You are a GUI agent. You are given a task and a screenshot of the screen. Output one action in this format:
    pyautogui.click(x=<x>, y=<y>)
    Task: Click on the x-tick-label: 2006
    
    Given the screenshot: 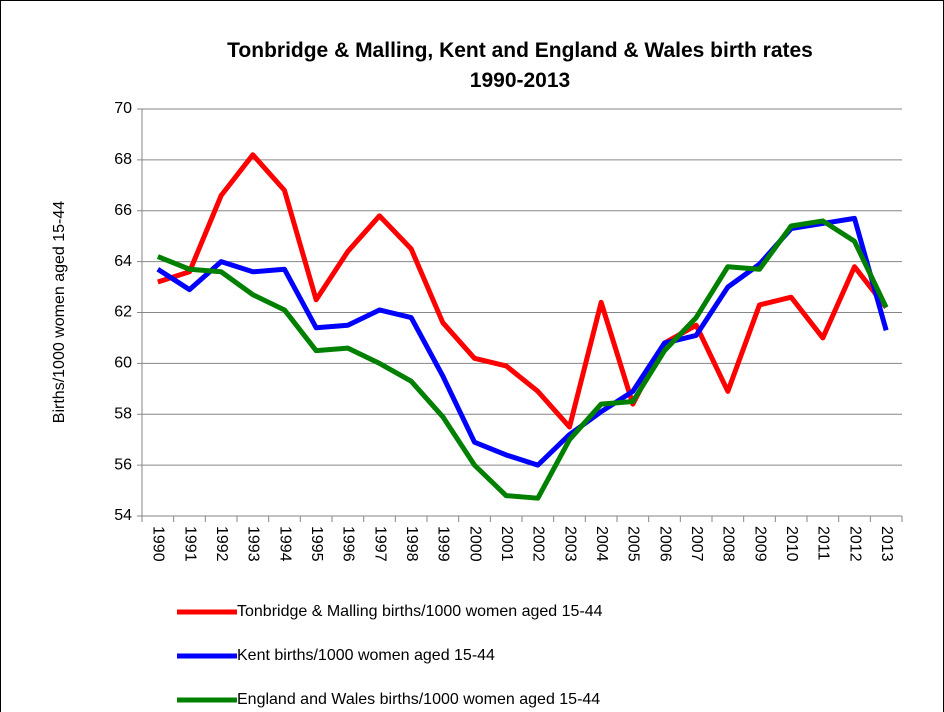 What is the action you would take?
    pyautogui.click(x=664, y=544)
    